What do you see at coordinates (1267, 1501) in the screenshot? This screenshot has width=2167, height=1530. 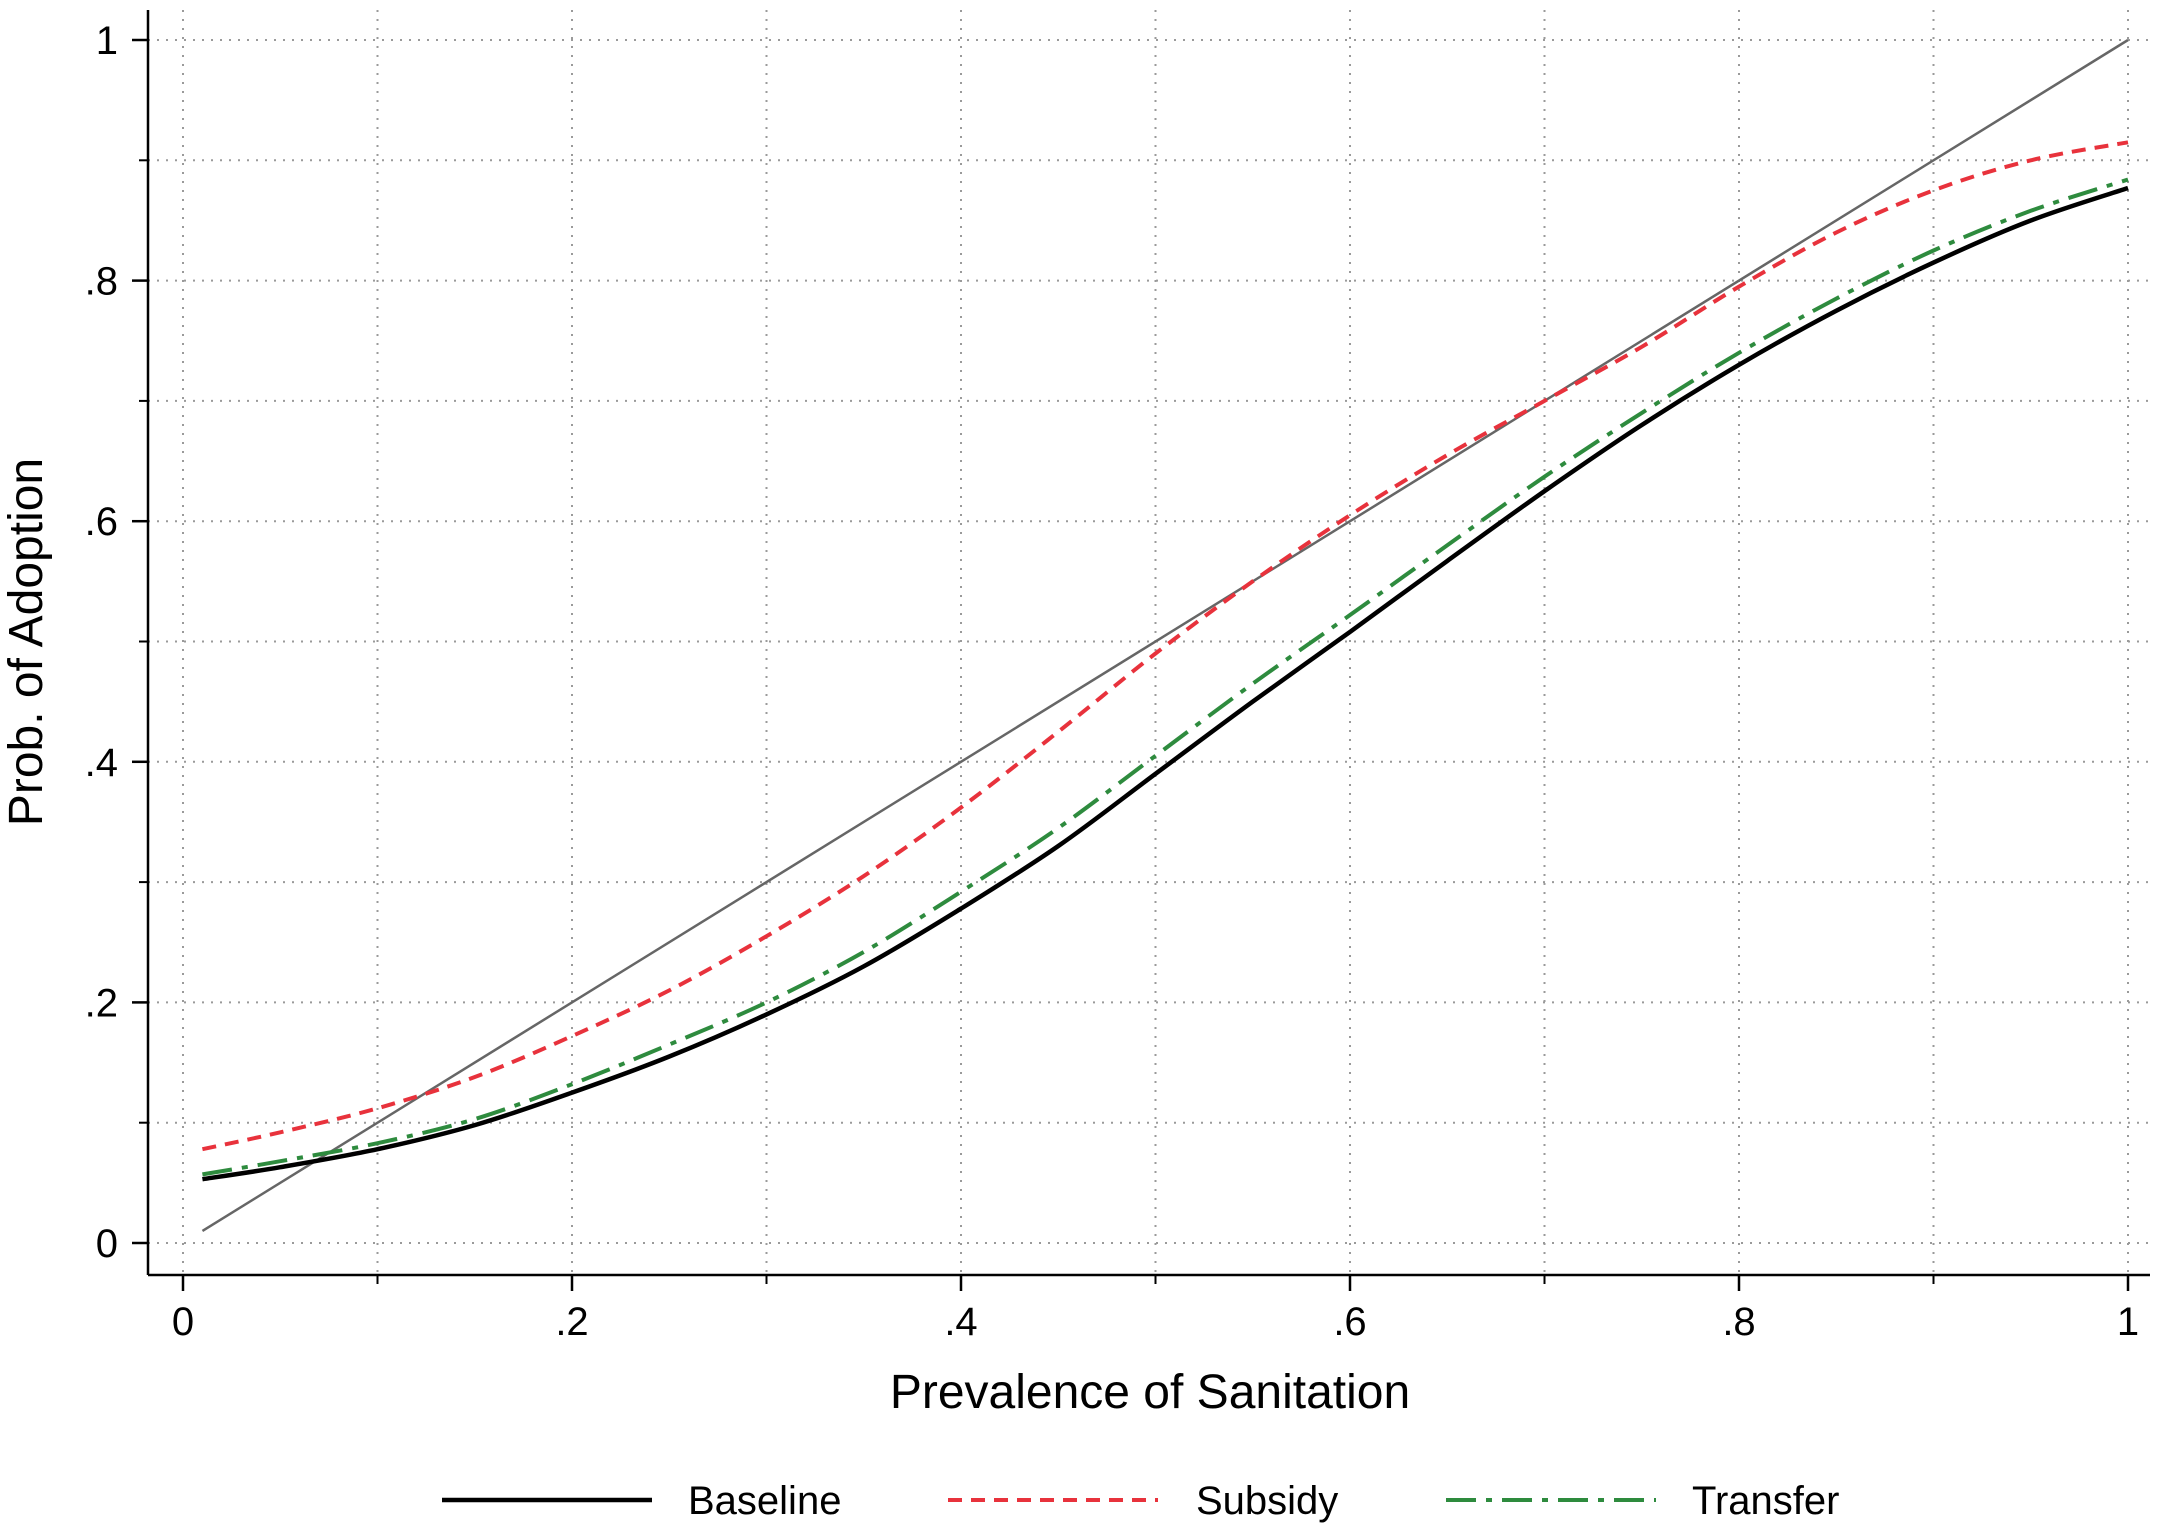 I see `legend-label-subsidy: Subsidy` at bounding box center [1267, 1501].